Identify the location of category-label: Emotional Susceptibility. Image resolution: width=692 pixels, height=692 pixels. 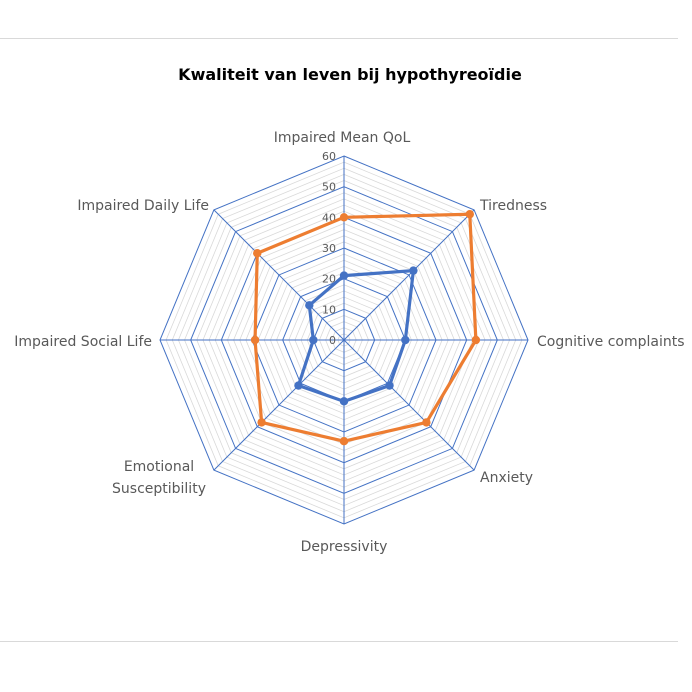
(159, 478).